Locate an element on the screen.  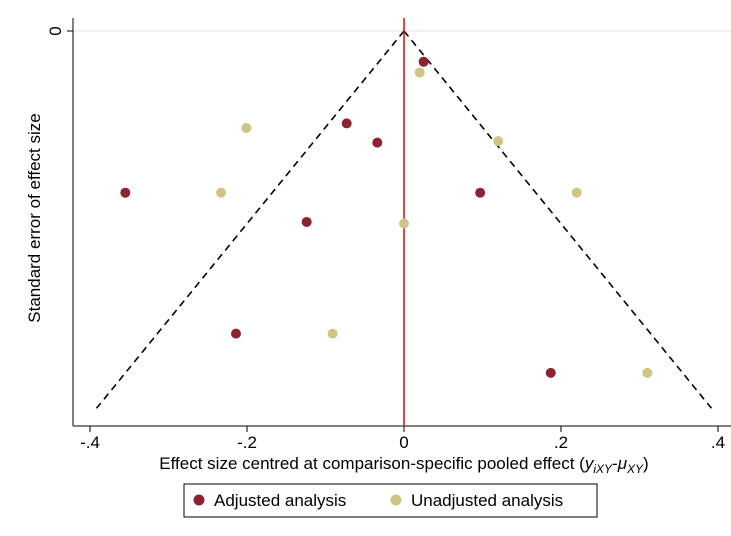
y-axis-ticks: 0 is located at coordinates (59, 31).